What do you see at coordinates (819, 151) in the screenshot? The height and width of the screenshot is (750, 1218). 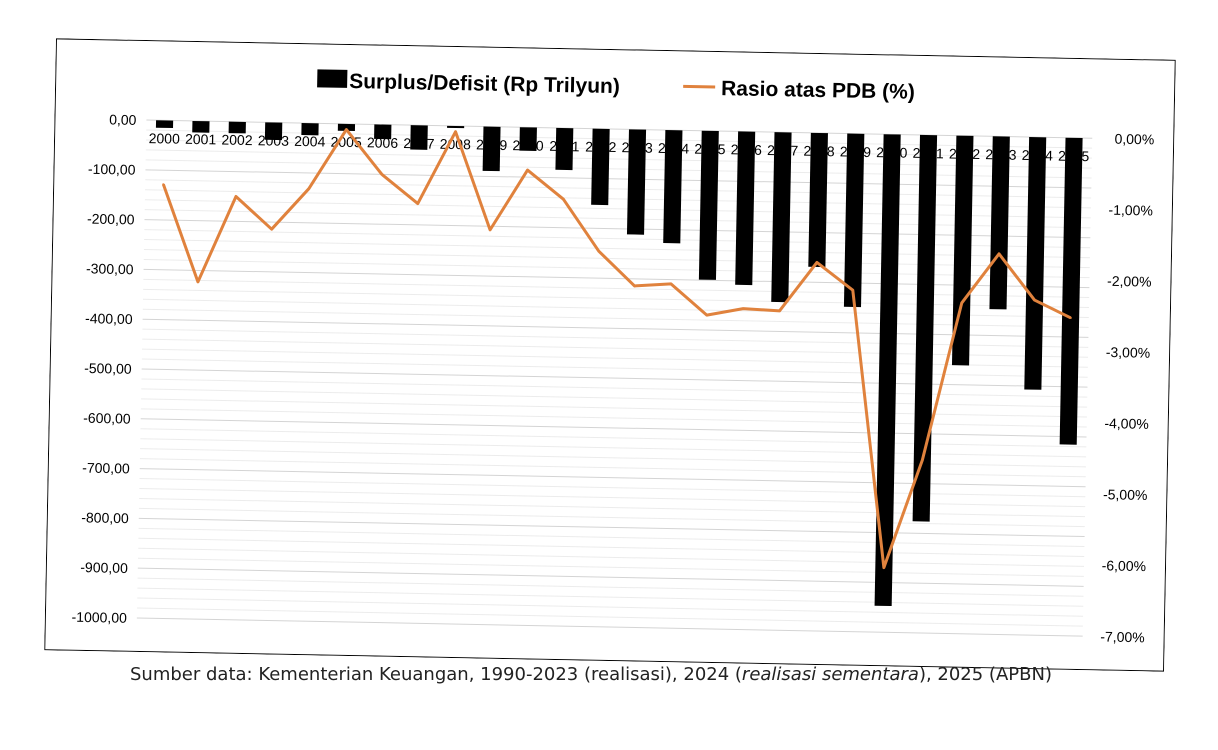 I see `x-tick-label: 2018` at bounding box center [819, 151].